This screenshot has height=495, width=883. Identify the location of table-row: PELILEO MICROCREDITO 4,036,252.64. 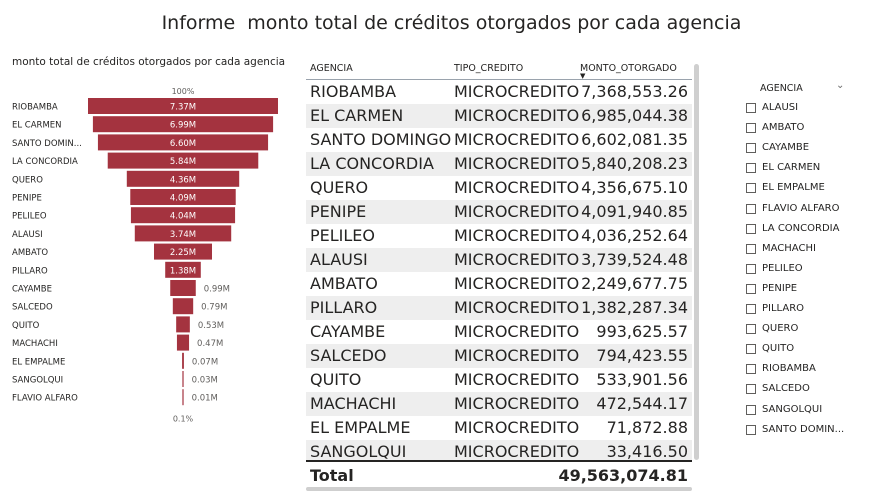
(499, 236).